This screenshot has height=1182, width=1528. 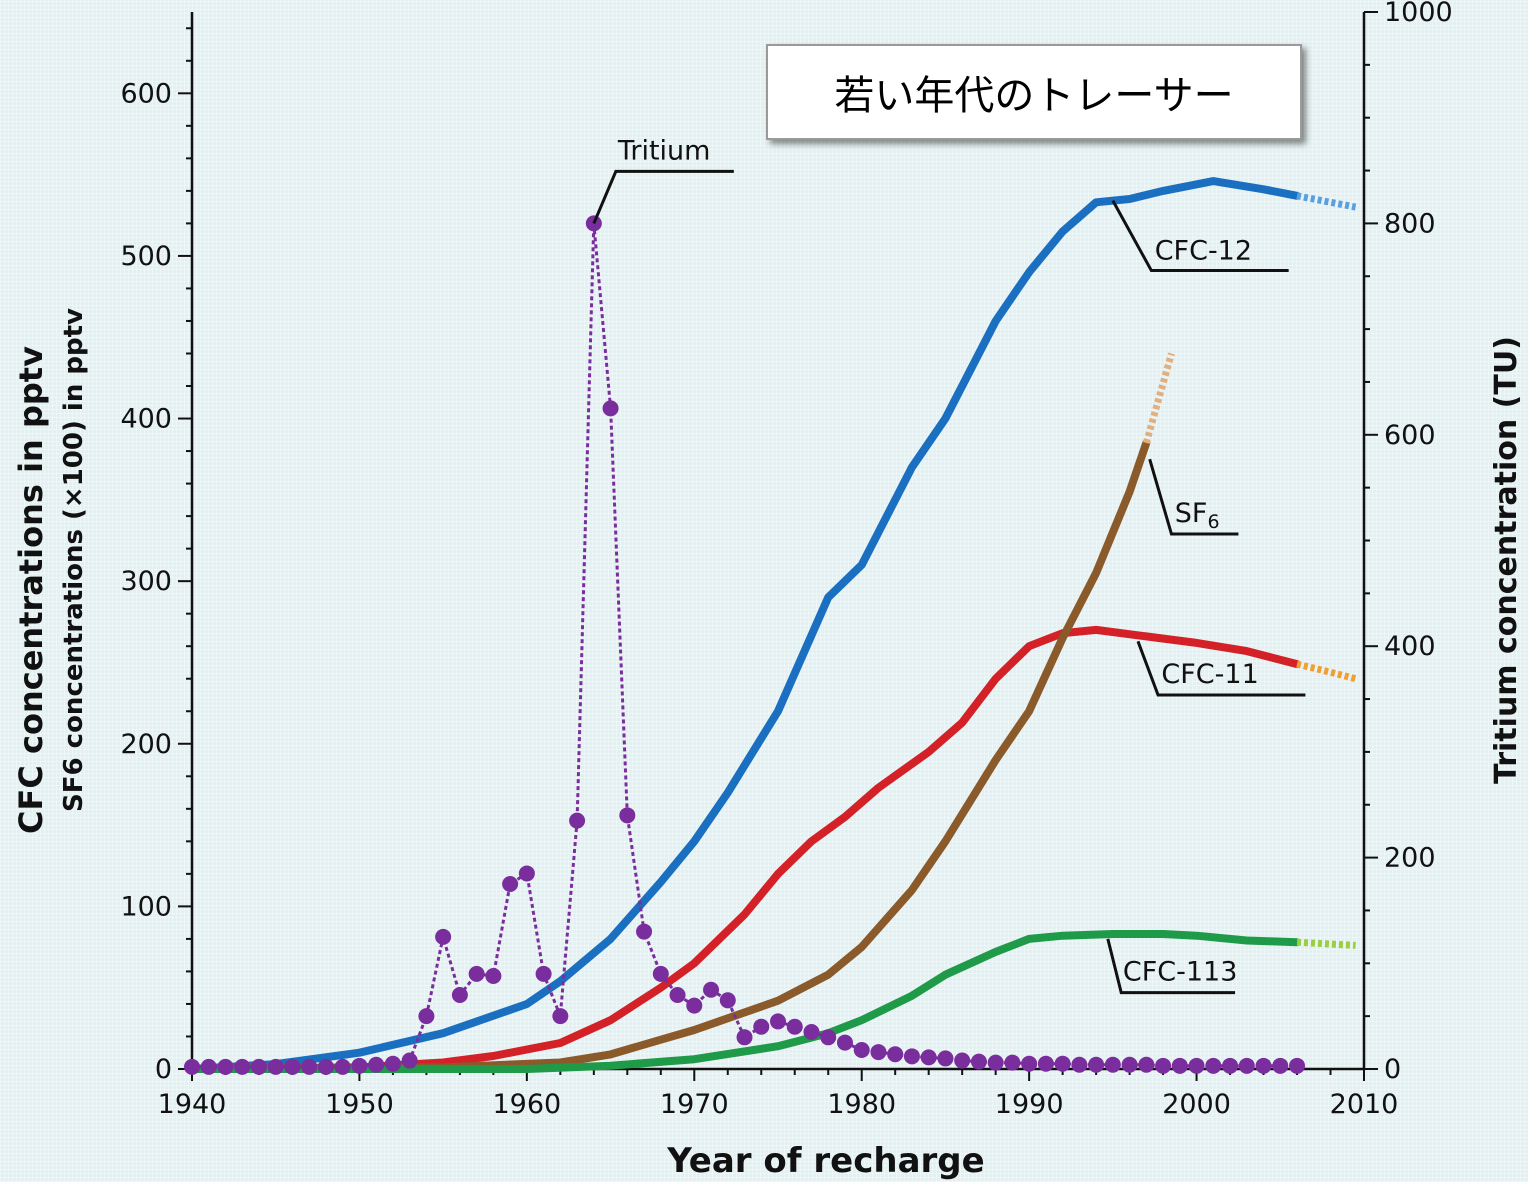 I want to click on callout-line-sf6, so click(x=1193, y=497).